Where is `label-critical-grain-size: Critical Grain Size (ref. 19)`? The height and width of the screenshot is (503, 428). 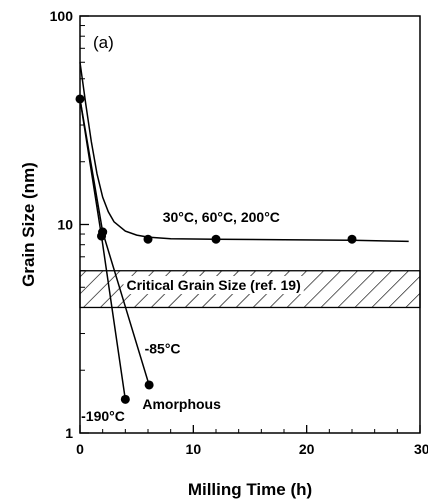 label-critical-grain-size: Critical Grain Size (ref. 19) is located at coordinates (213, 285).